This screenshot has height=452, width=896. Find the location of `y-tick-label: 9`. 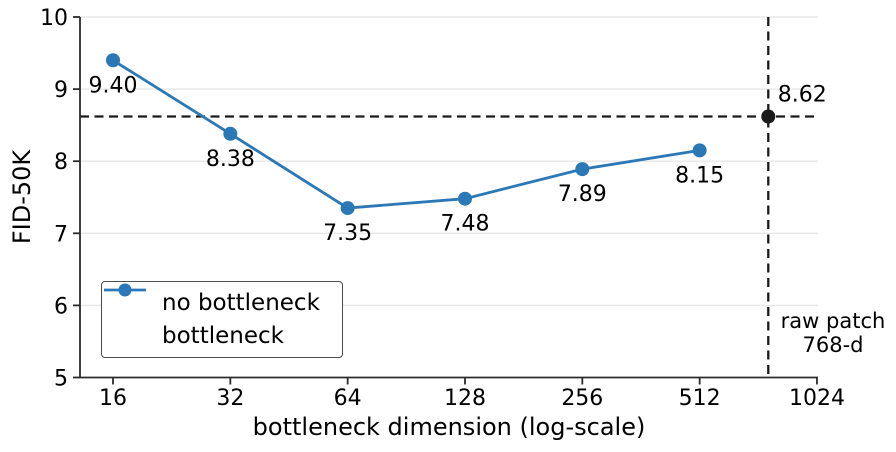

y-tick-label: 9 is located at coordinates (61, 90).